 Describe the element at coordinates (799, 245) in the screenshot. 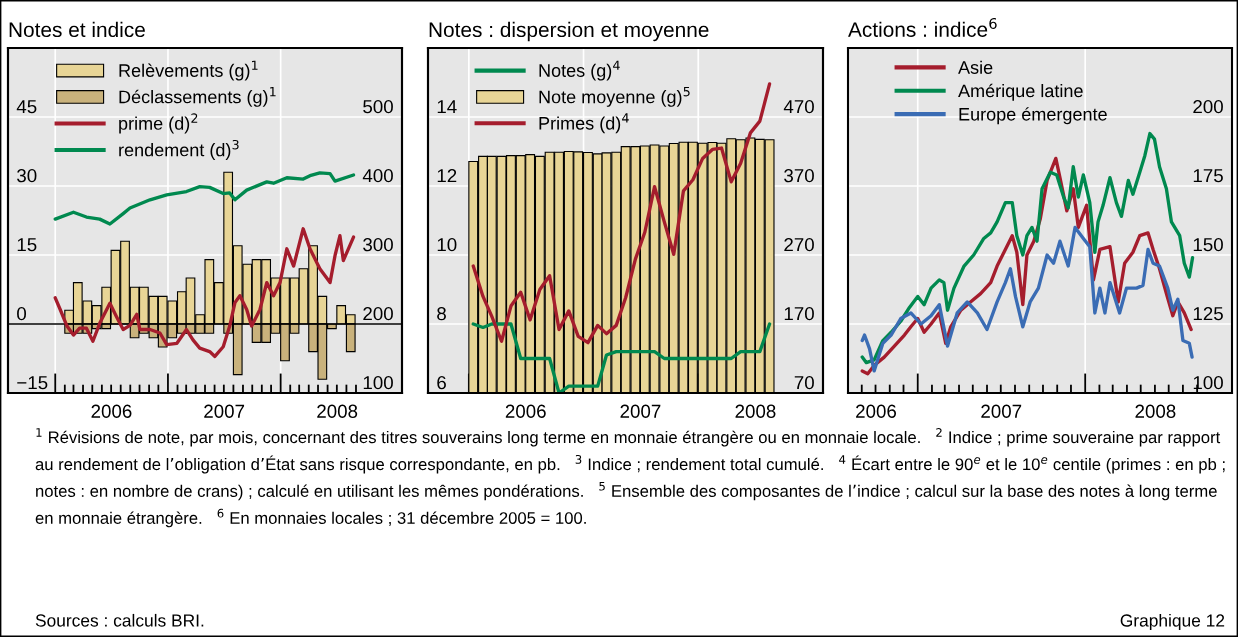

I see `y2-tick-label: 270` at that location.